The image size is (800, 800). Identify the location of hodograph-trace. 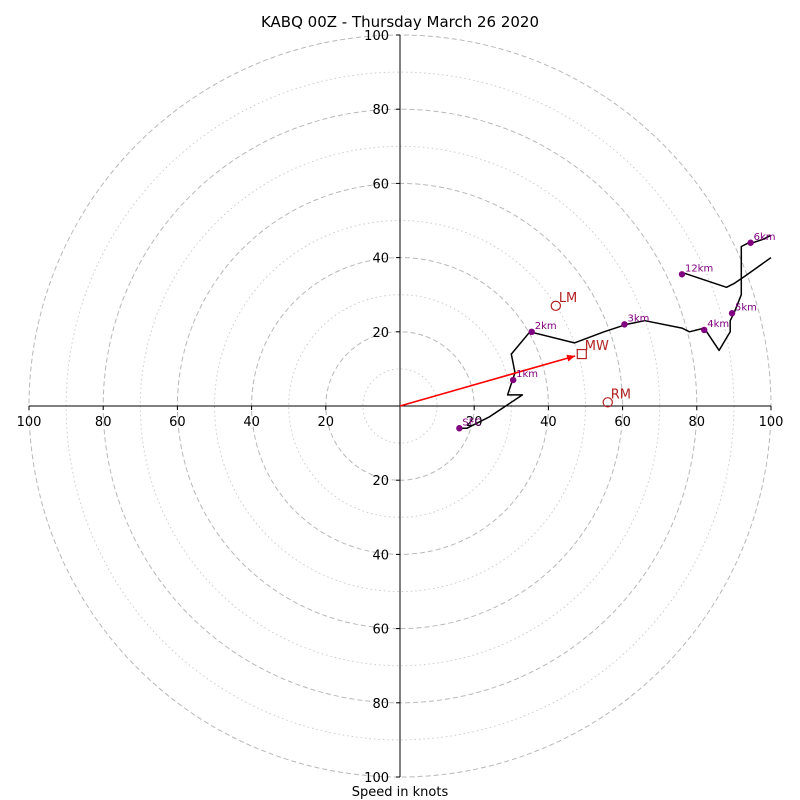
(615, 332).